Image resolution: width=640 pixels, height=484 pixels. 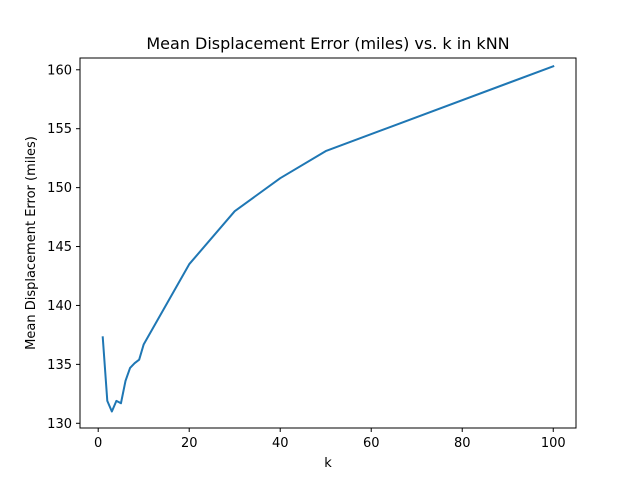 What do you see at coordinates (59, 129) in the screenshot?
I see `y-tick-label: 155` at bounding box center [59, 129].